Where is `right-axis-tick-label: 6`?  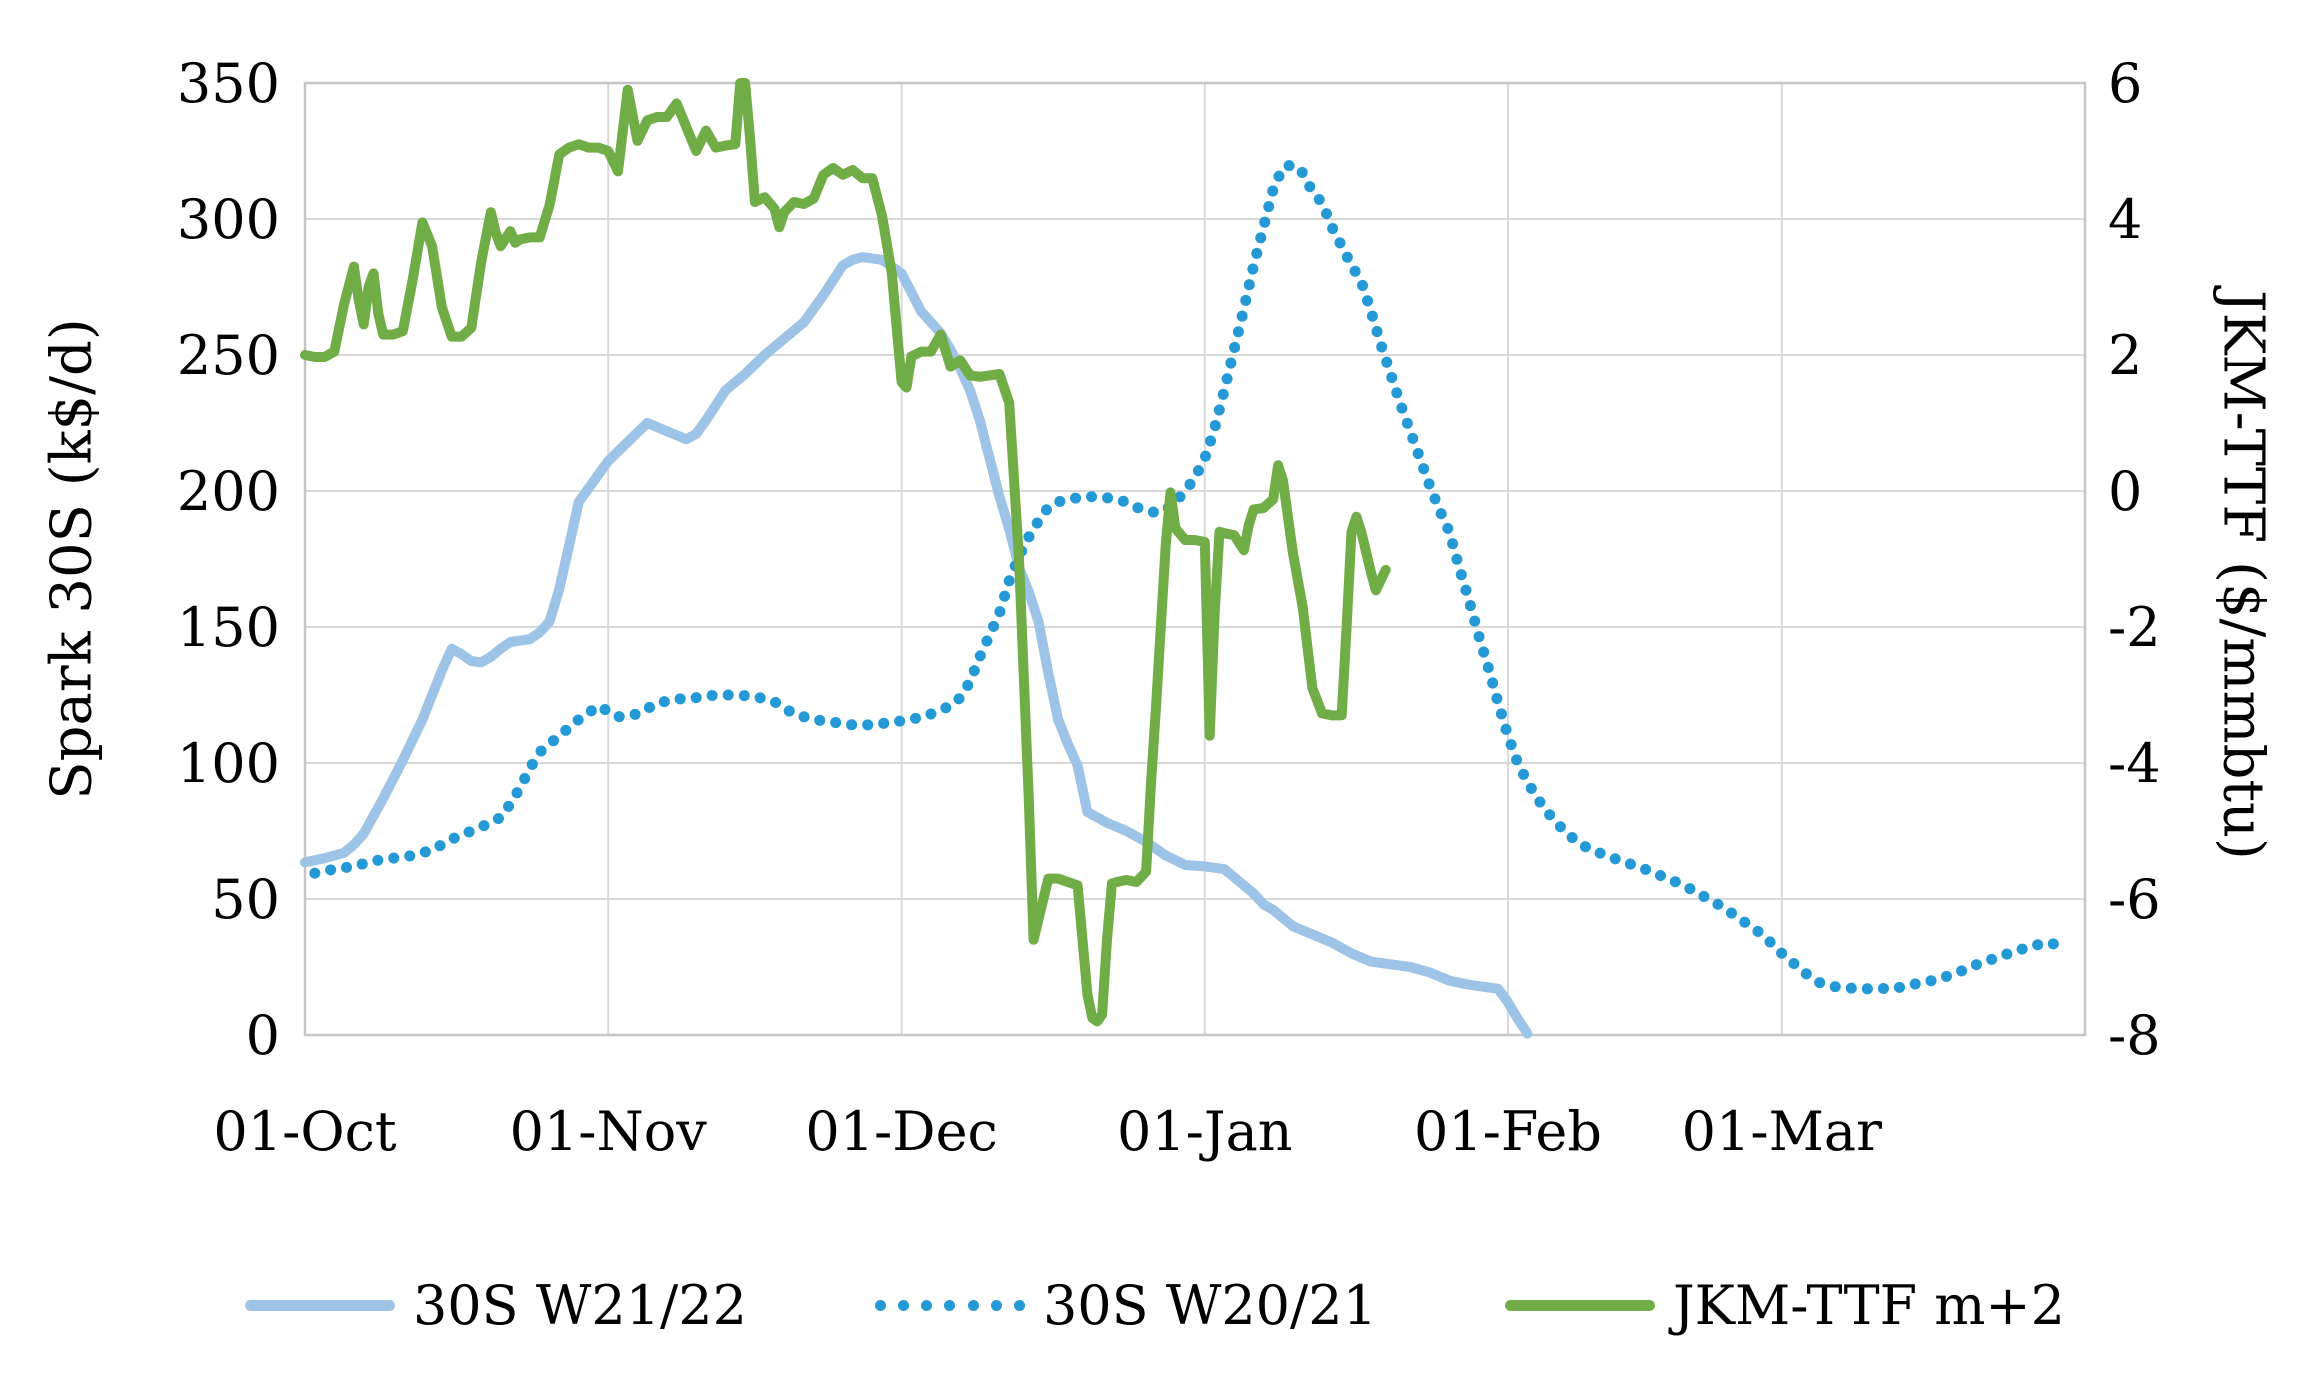
right-axis-tick-label: 6 is located at coordinates (2125, 83).